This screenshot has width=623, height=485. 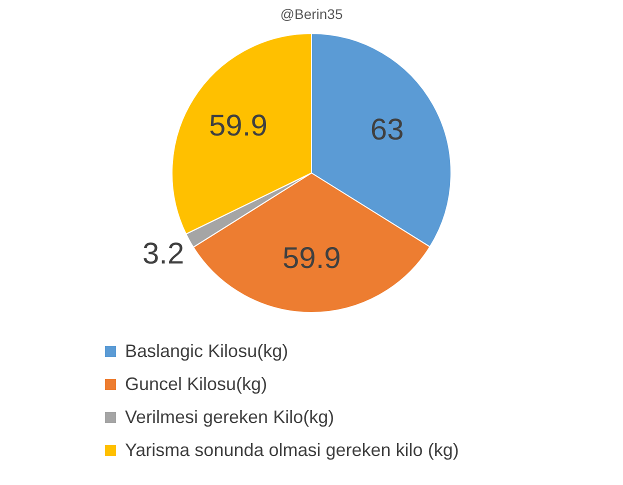 I want to click on legend-label: Guncel Kilosu(kg), so click(x=196, y=384).